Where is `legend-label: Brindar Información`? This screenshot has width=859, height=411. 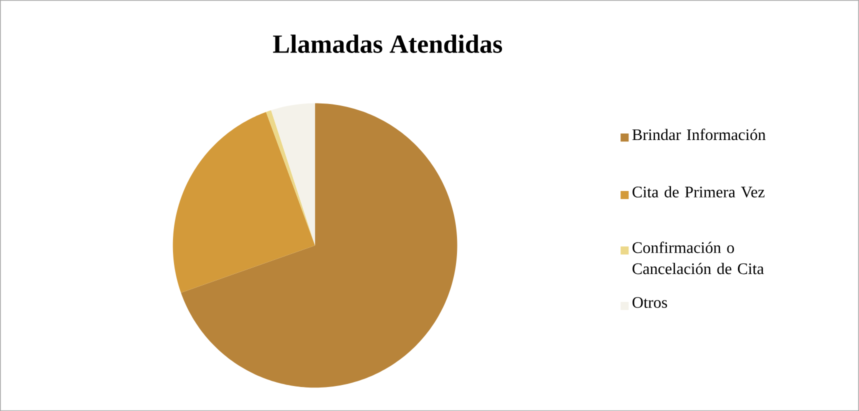 legend-label: Brindar Información is located at coordinates (699, 134).